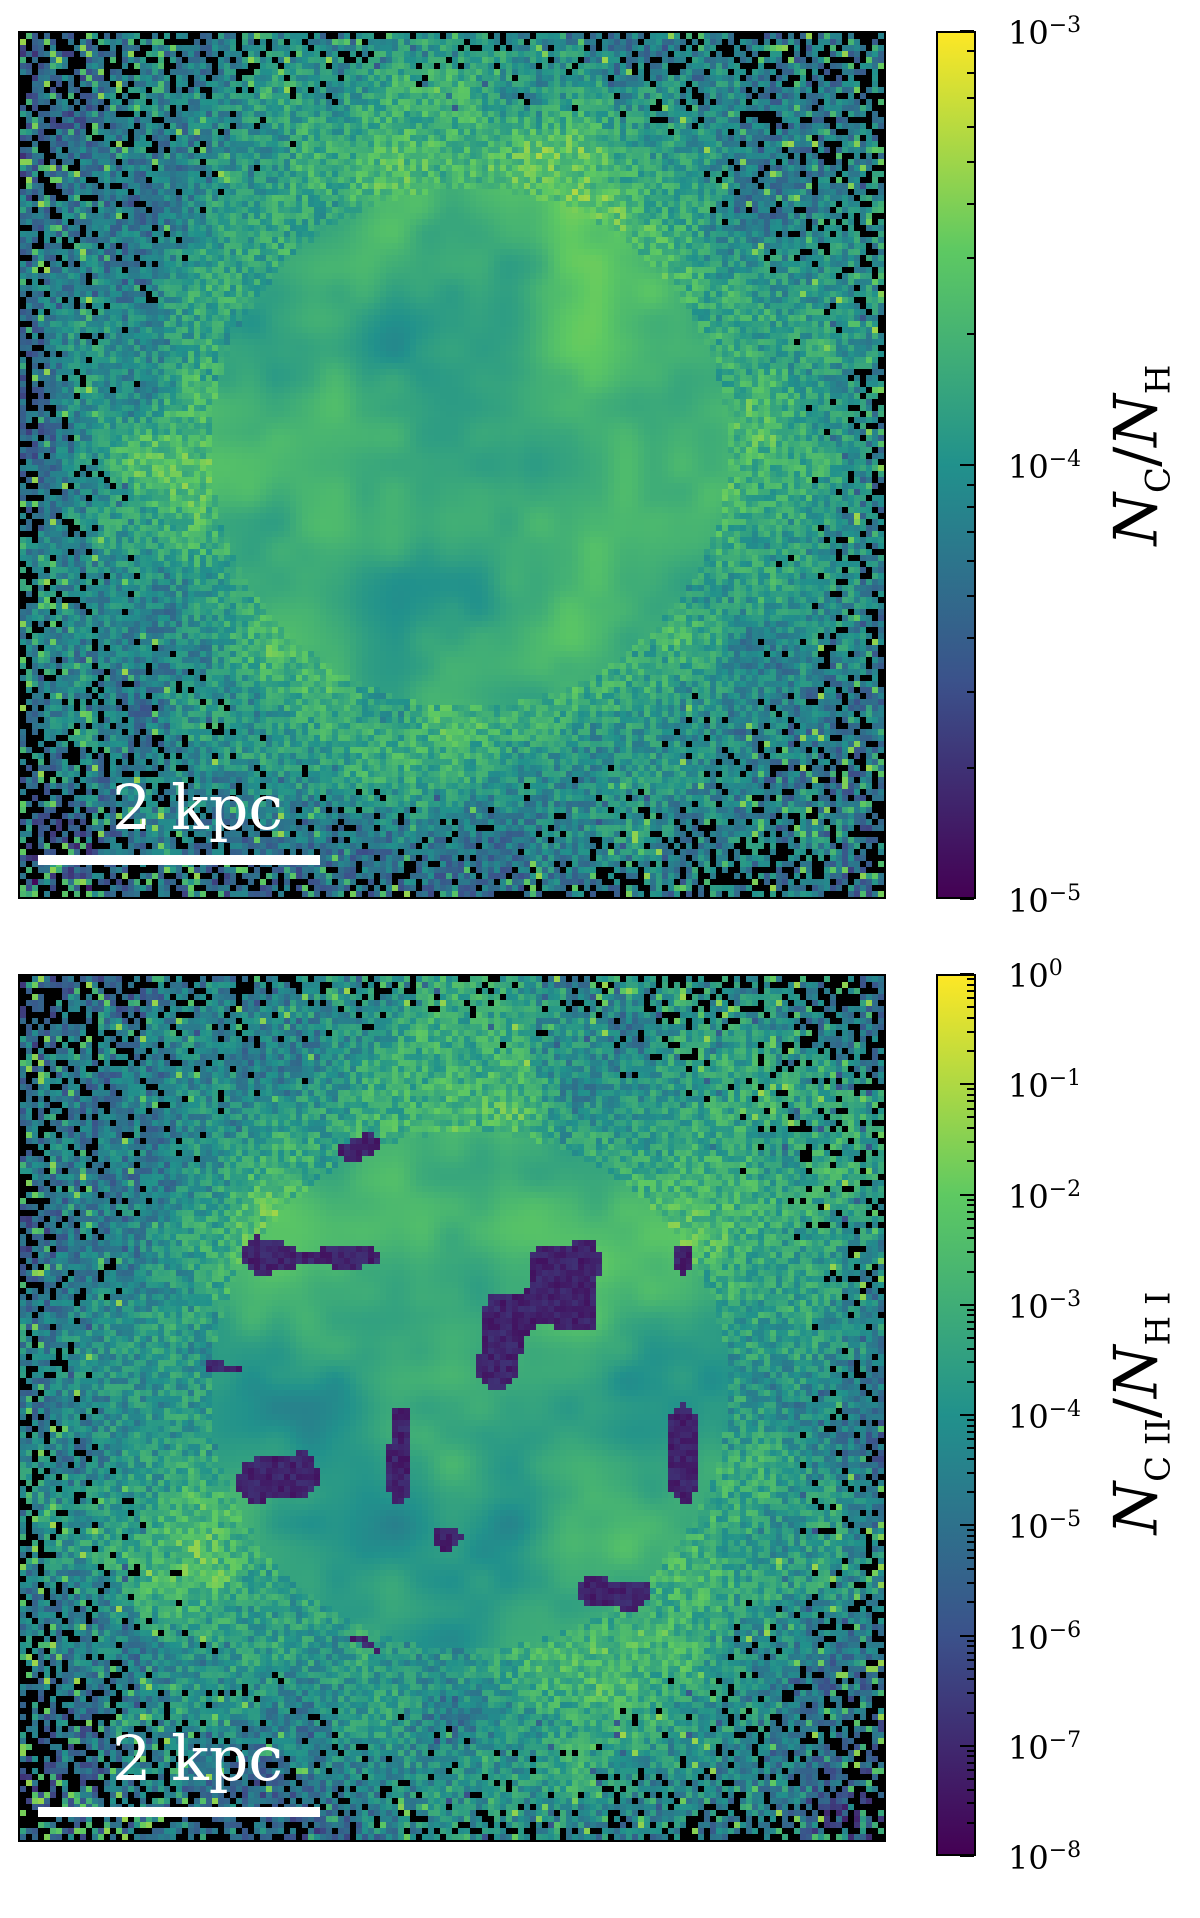 The image size is (1200, 1918). What do you see at coordinates (1044, 1196) in the screenshot?
I see `colorbar-tick-label: 10−2` at bounding box center [1044, 1196].